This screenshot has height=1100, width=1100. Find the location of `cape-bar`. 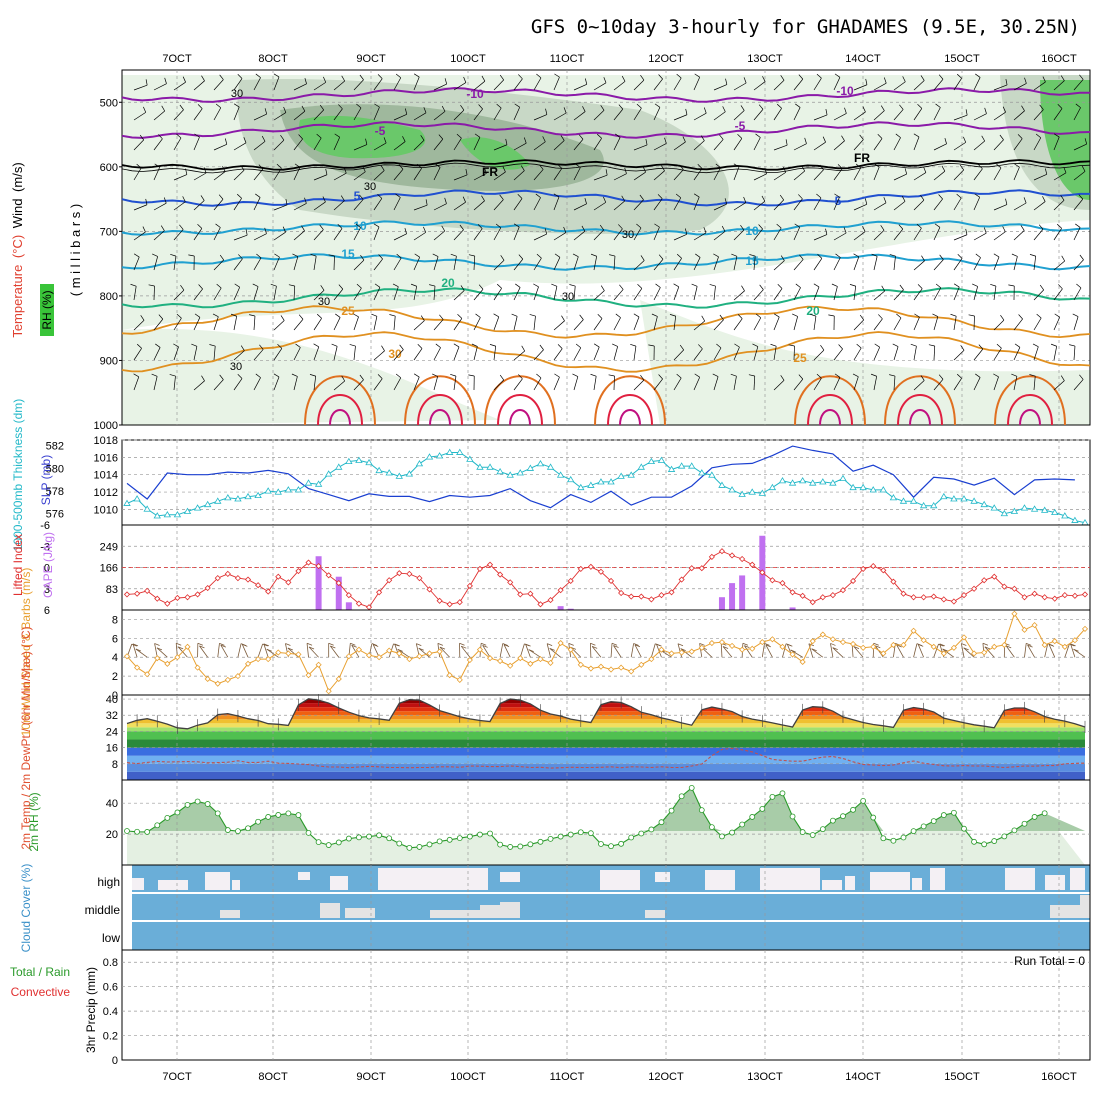

cape-bar is located at coordinates (721, 603).